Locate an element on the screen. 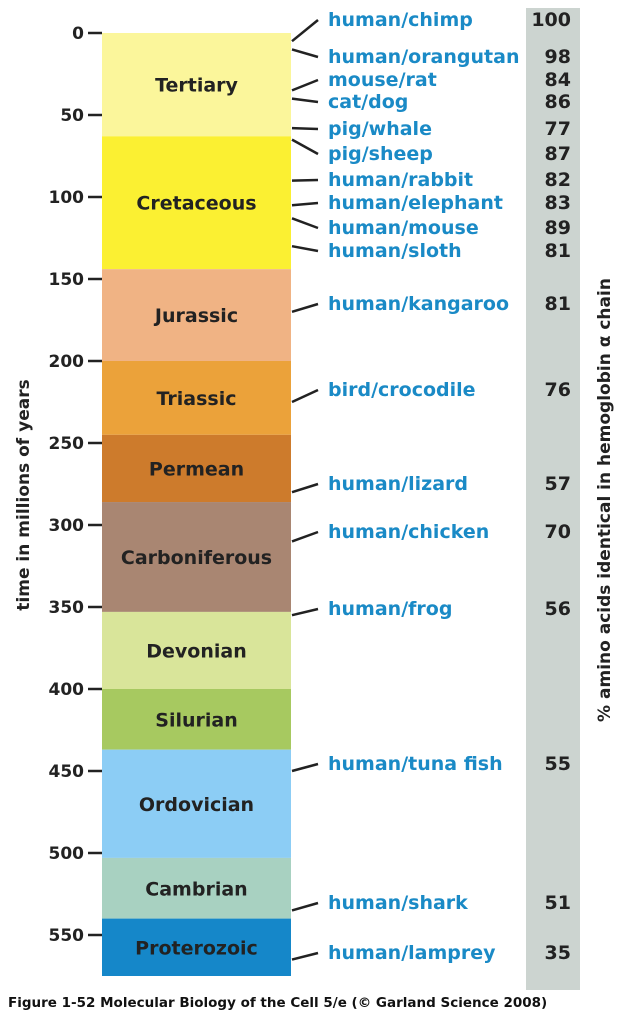 The image size is (626, 1024). tick-label: 100 is located at coordinates (67, 198).